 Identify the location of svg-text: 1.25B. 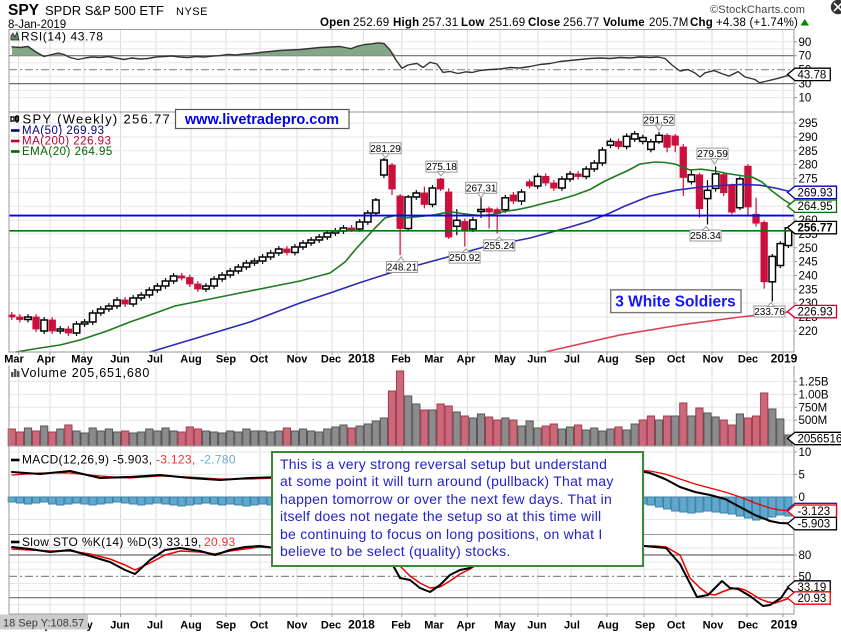
(814, 382).